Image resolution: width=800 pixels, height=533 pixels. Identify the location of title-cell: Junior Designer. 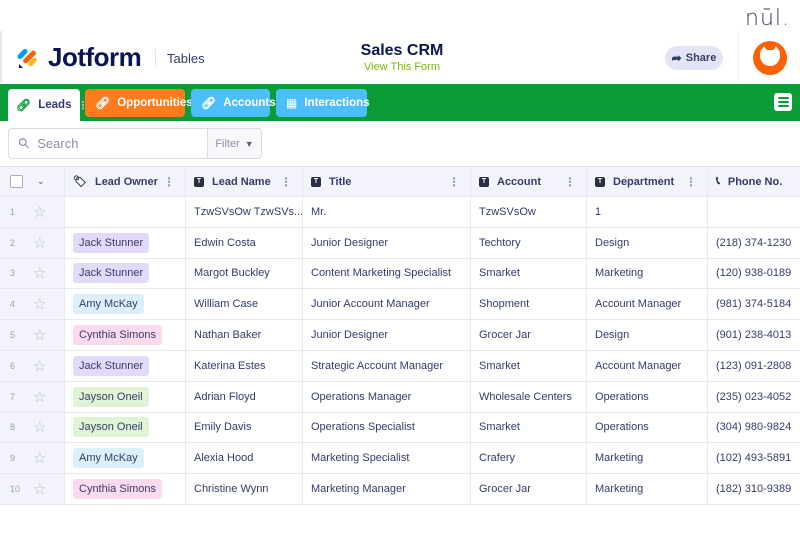
(387, 242).